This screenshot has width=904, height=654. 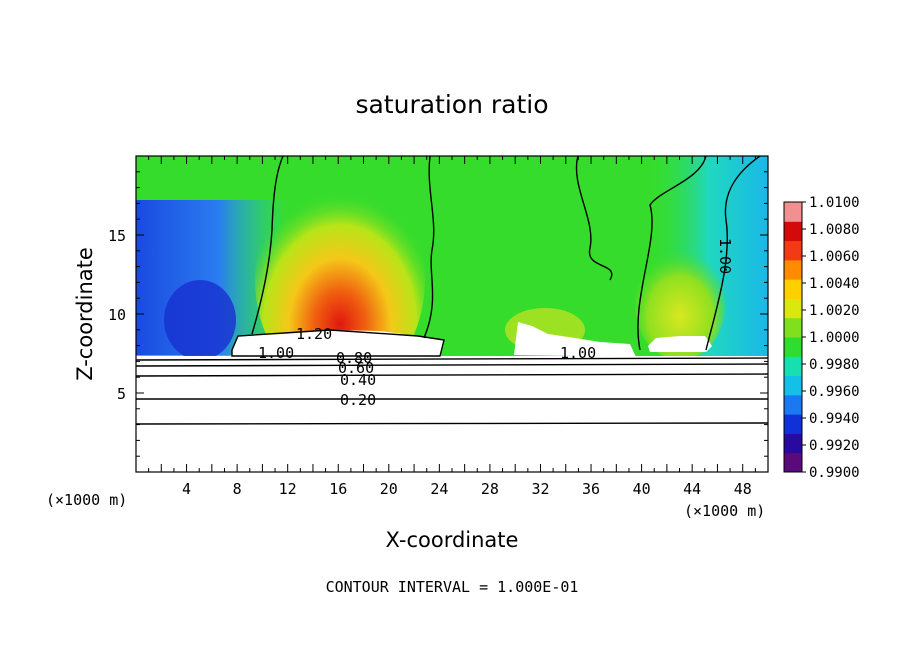 What do you see at coordinates (85, 314) in the screenshot?
I see `y-axis-label: Z-coordinate` at bounding box center [85, 314].